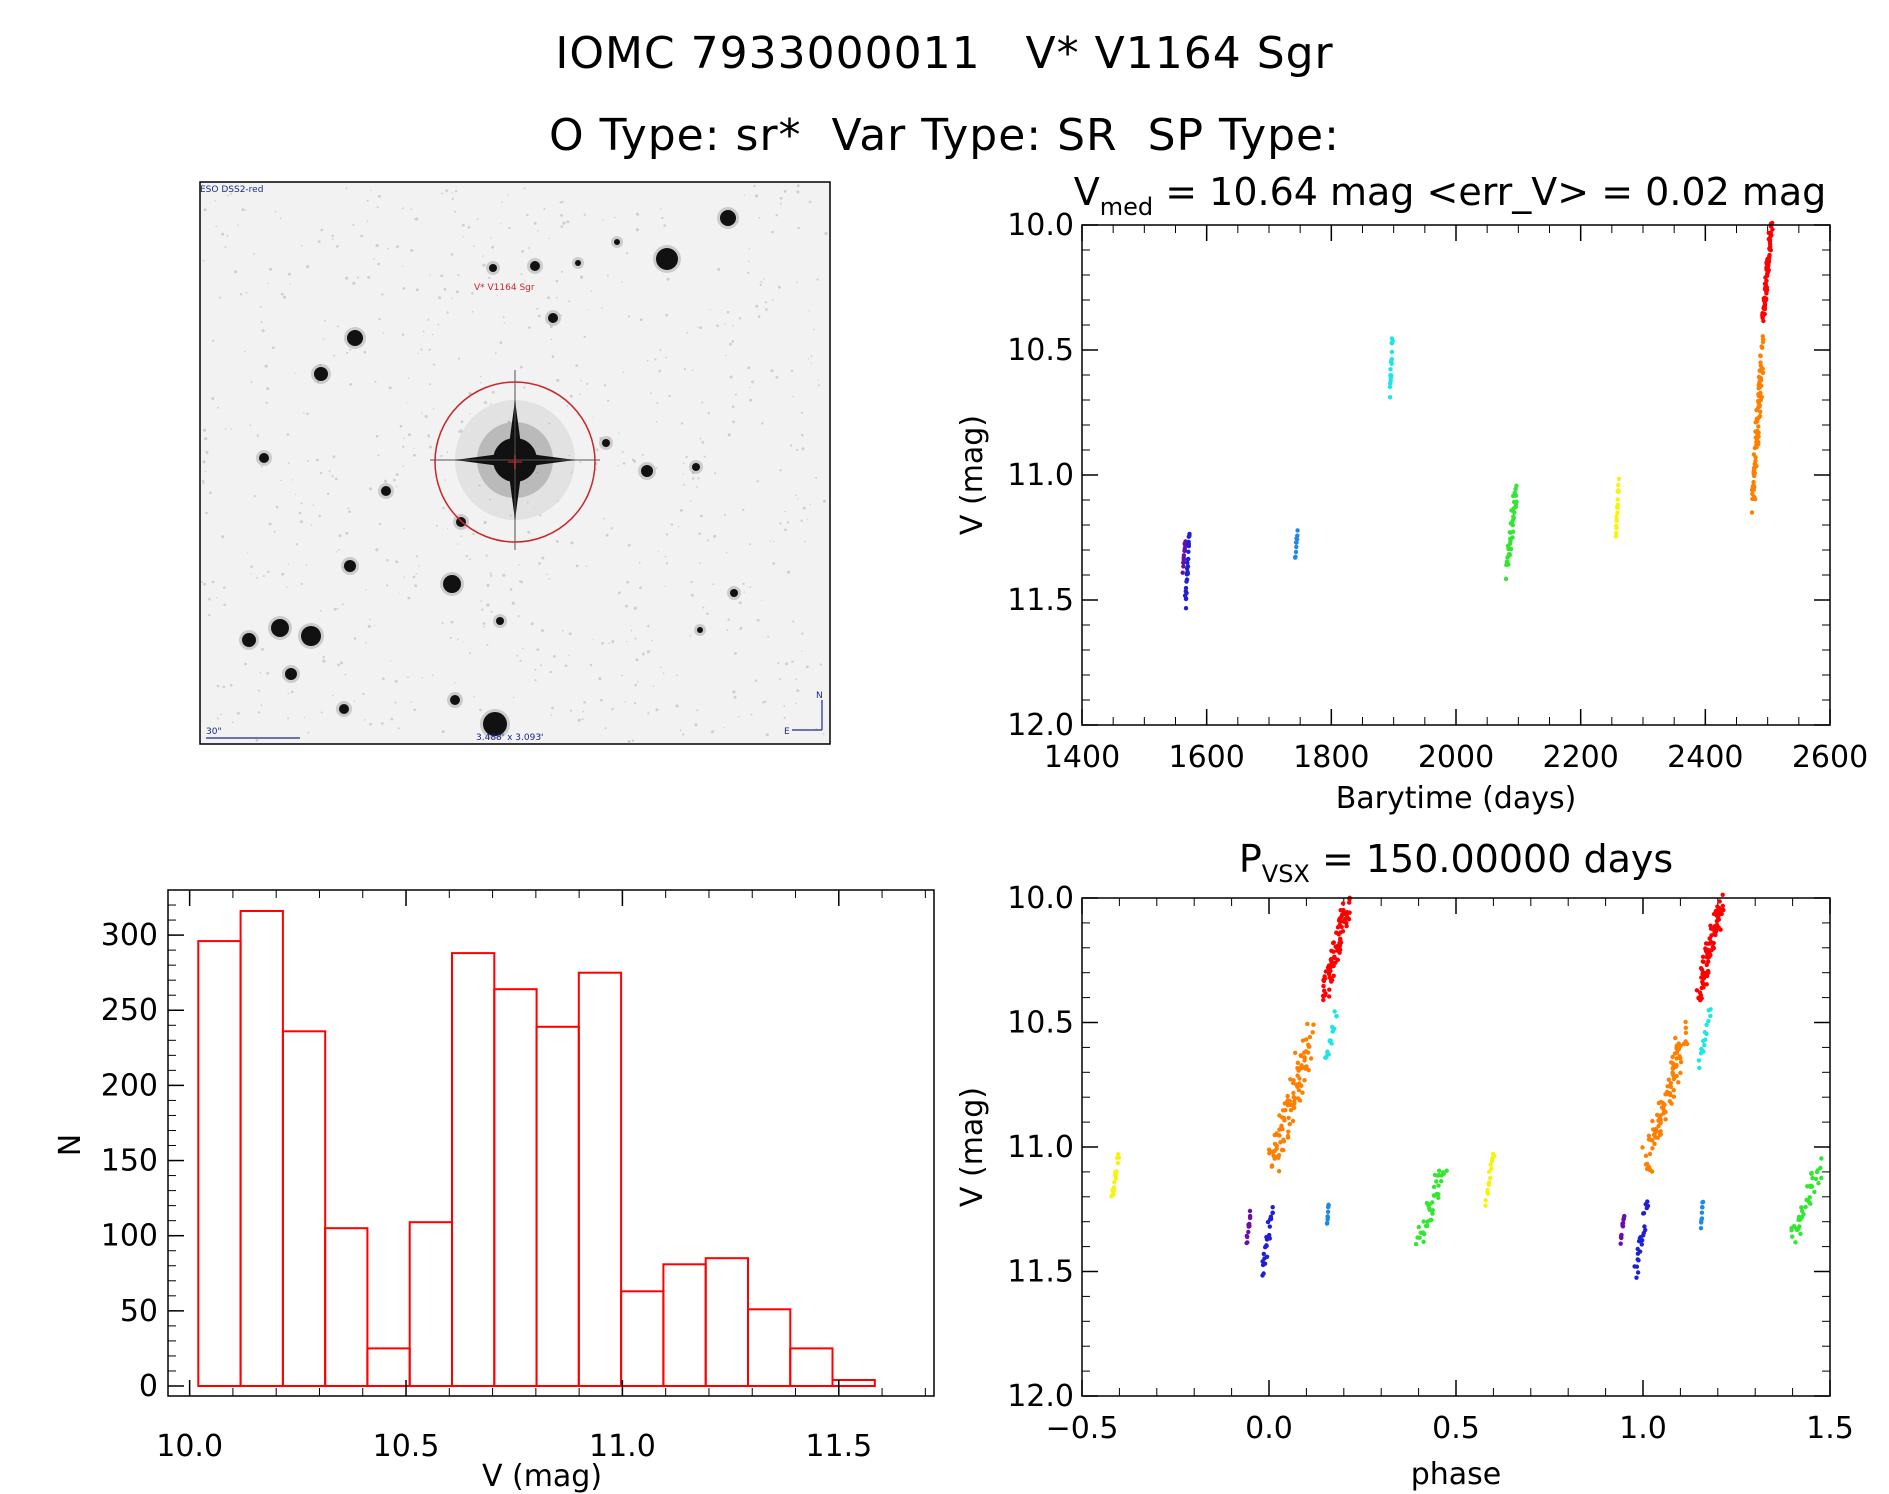 This screenshot has height=1494, width=1889. What do you see at coordinates (972, 1147) in the screenshot?
I see `phased-ylabel: V (mag)` at bounding box center [972, 1147].